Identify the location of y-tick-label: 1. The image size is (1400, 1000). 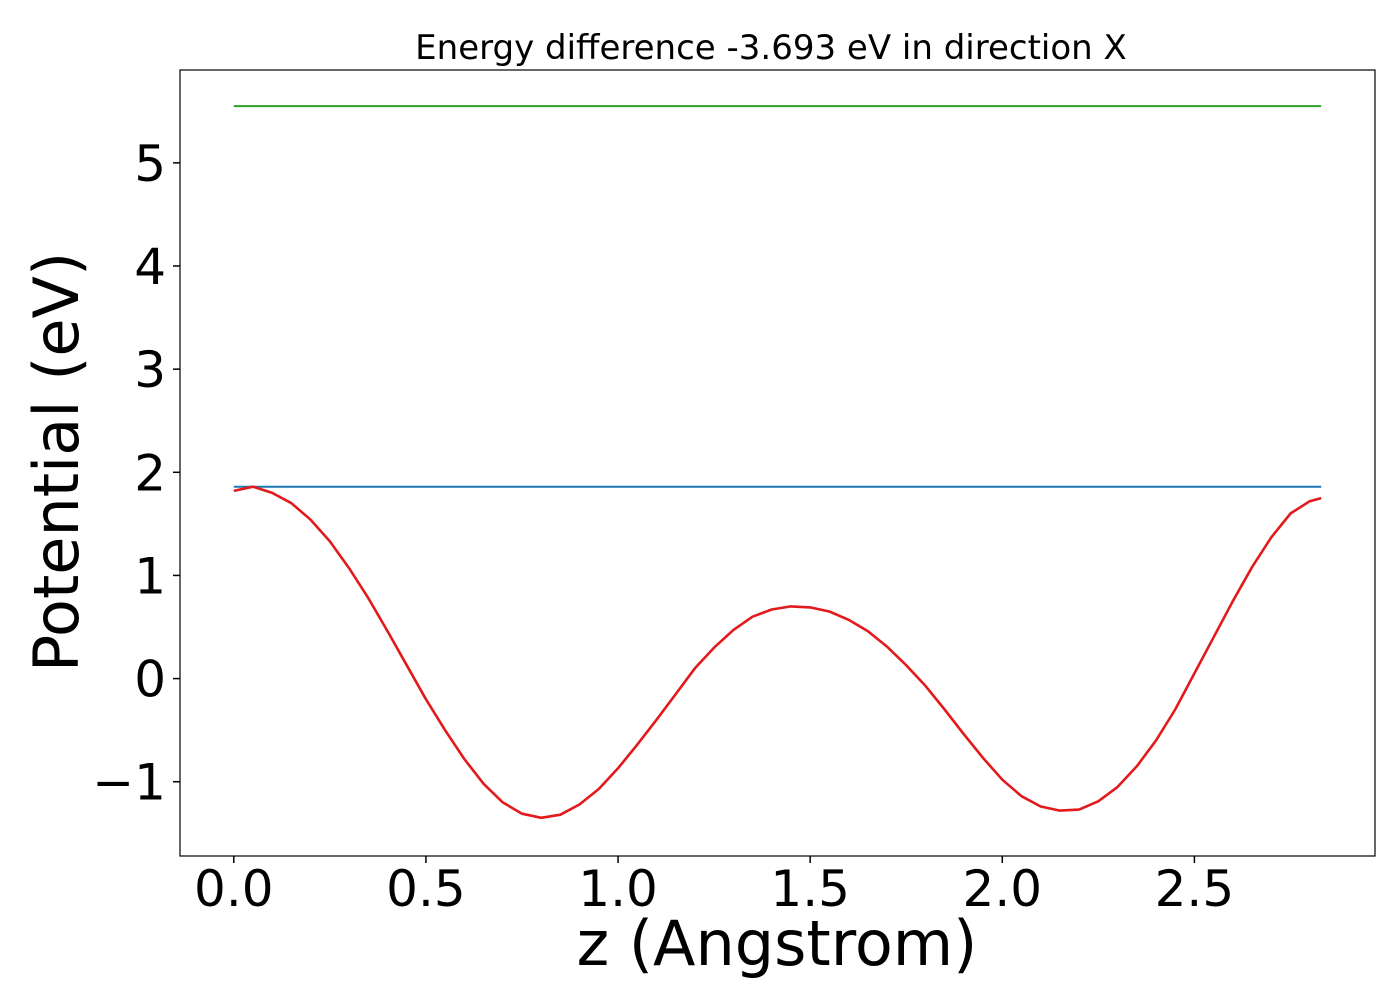
(150, 576).